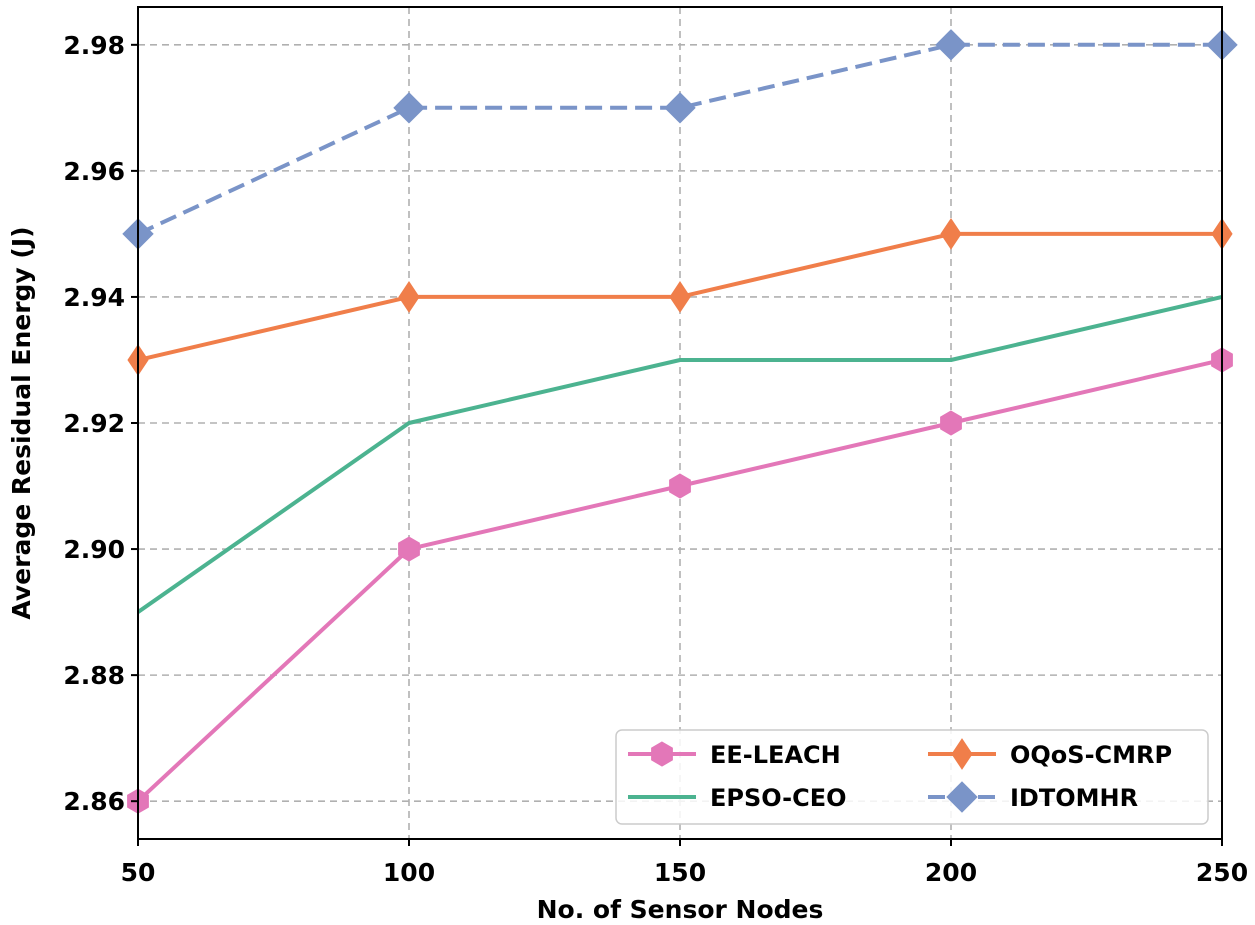 The height and width of the screenshot is (925, 1255). What do you see at coordinates (94, 171) in the screenshot?
I see `y-tick-label: 2.96` at bounding box center [94, 171].